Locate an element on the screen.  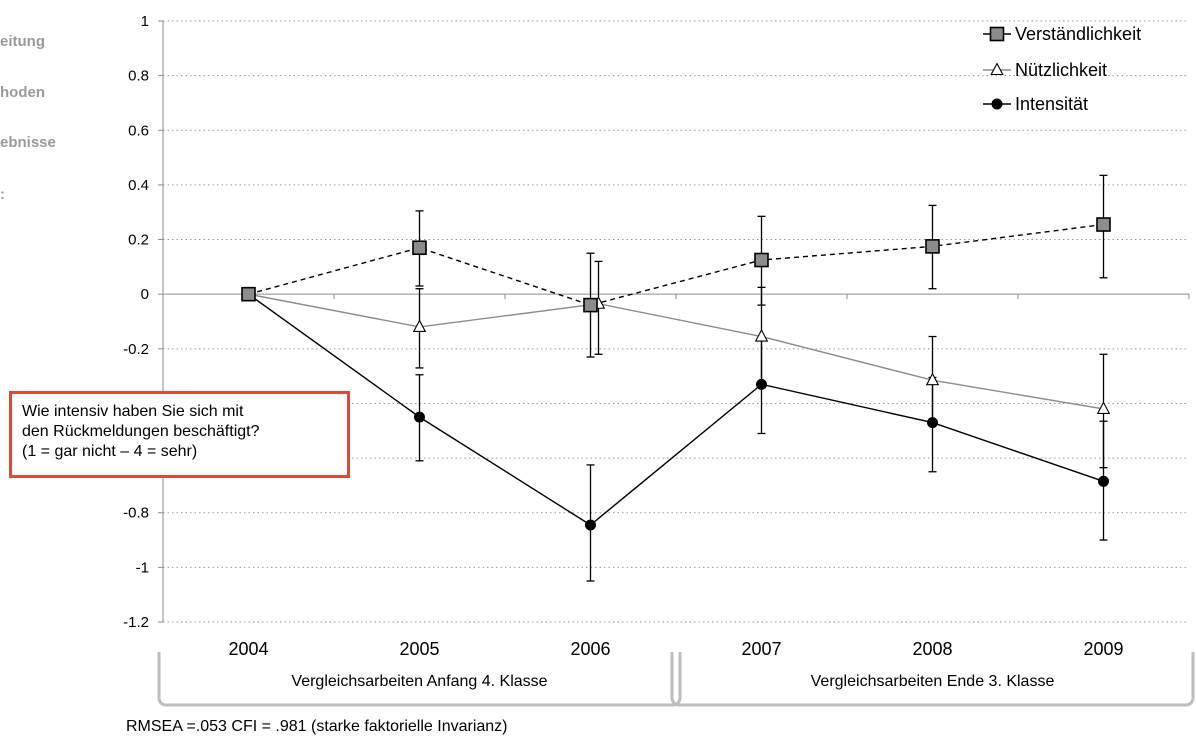
legend-label: Nützlichkeit is located at coordinates (1061, 70).